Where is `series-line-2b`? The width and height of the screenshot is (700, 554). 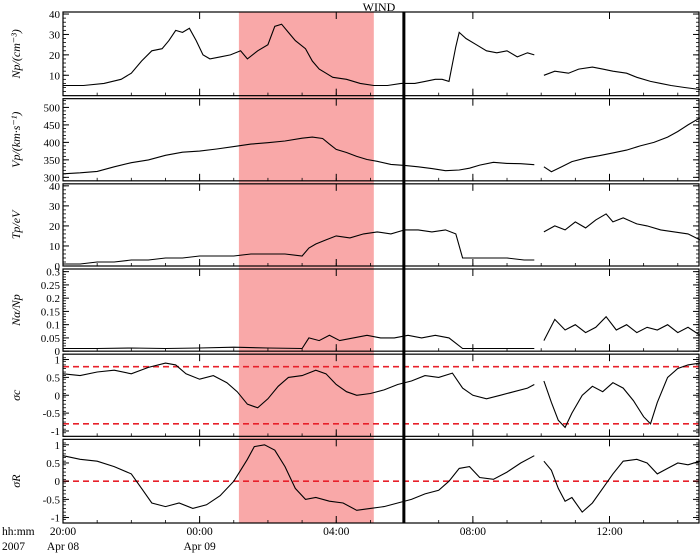 series-line-2b is located at coordinates (621, 145).